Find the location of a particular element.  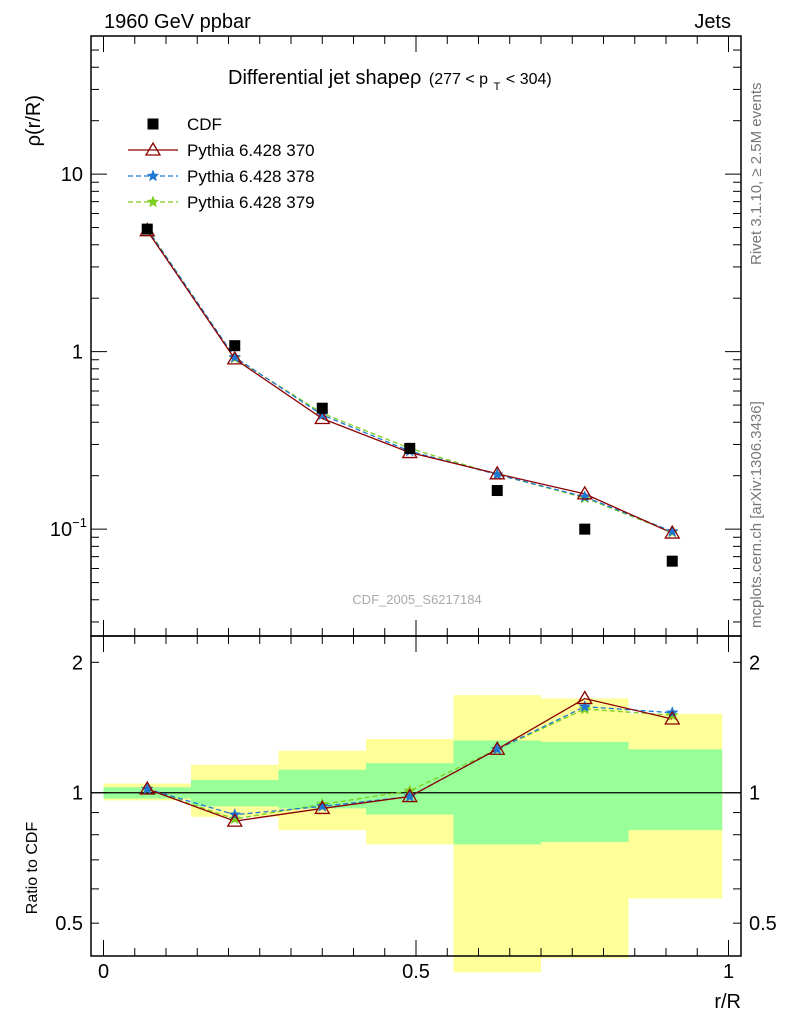

main-tick-labels: 10 1 10−1 is located at coordinates (68, 352).